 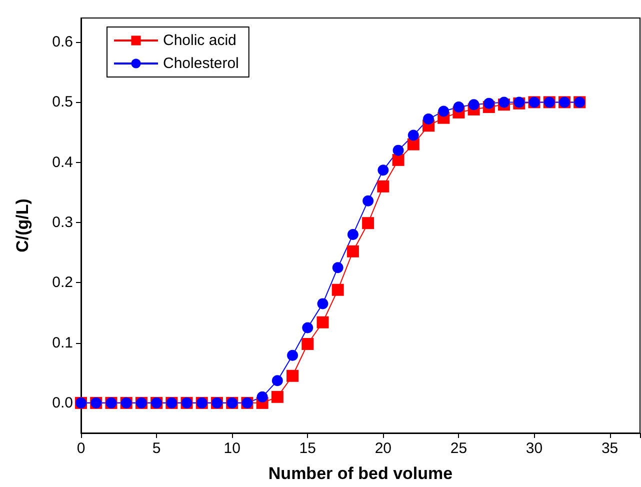 I want to click on x-tick-label: 25, so click(x=459, y=448).